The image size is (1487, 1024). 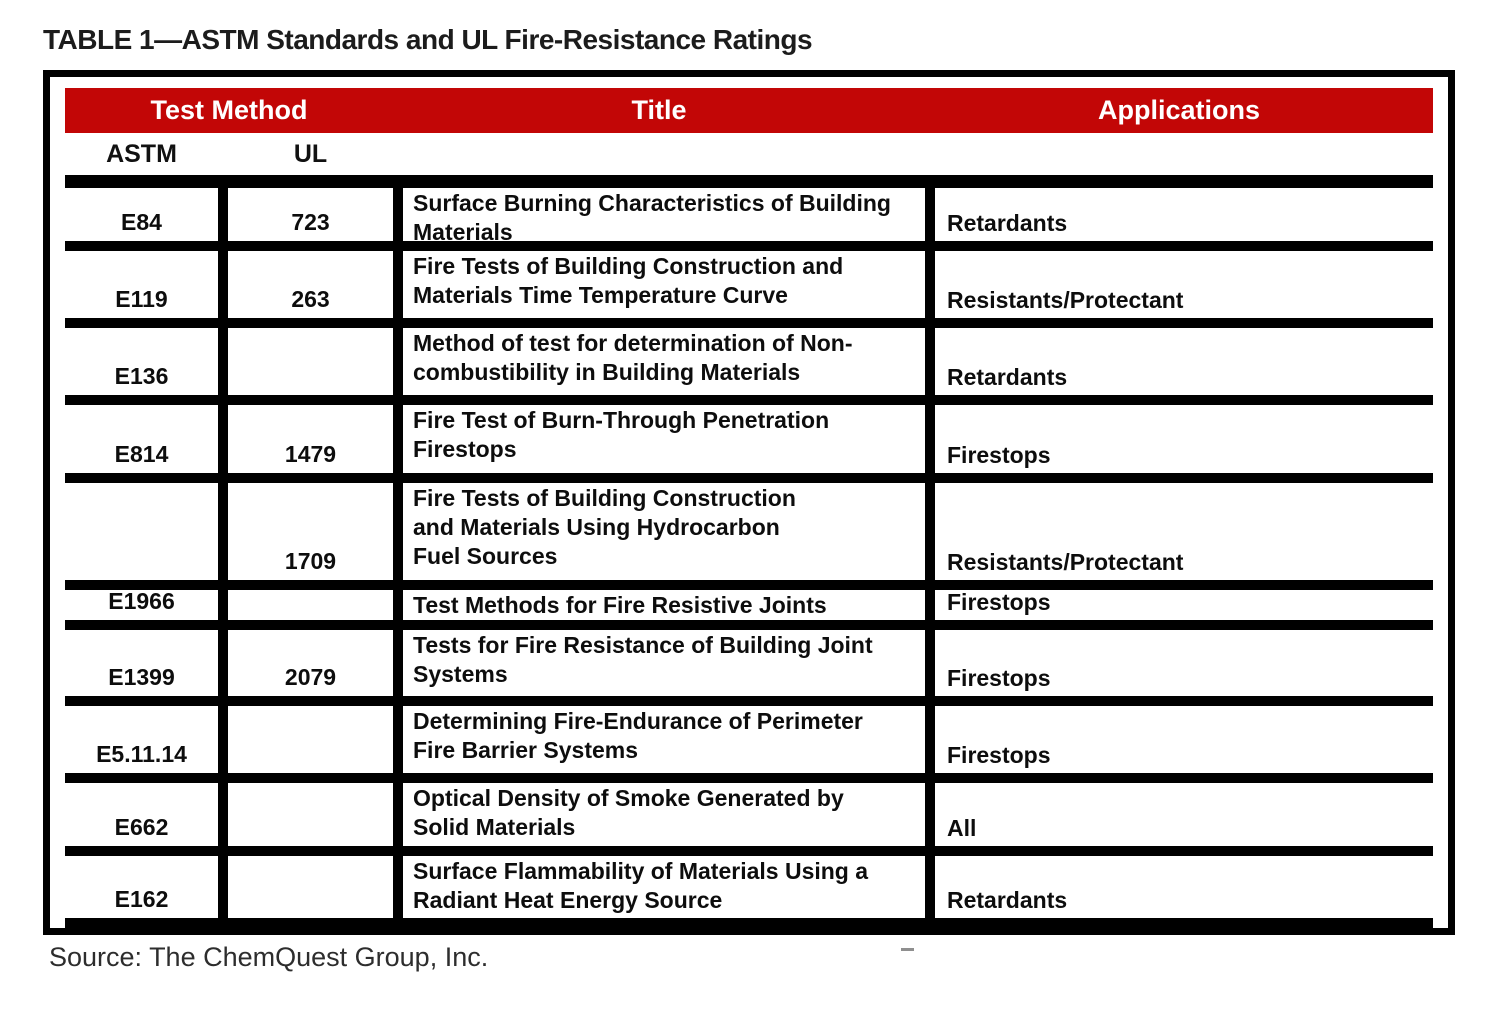 I want to click on title-line: Fire Tests of Building Construction, so click(x=604, y=498).